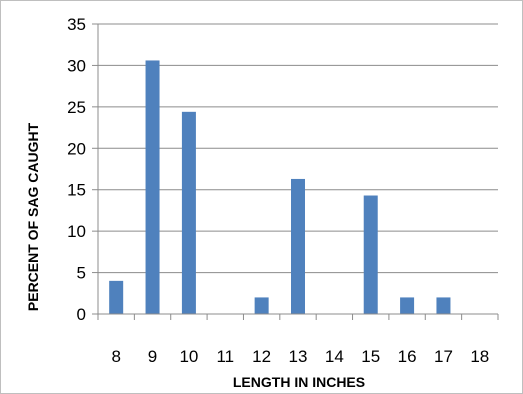  What do you see at coordinates (82, 169) in the screenshot?
I see `y-tick-labels: 0 5 10 15 20 25 30 35` at bounding box center [82, 169].